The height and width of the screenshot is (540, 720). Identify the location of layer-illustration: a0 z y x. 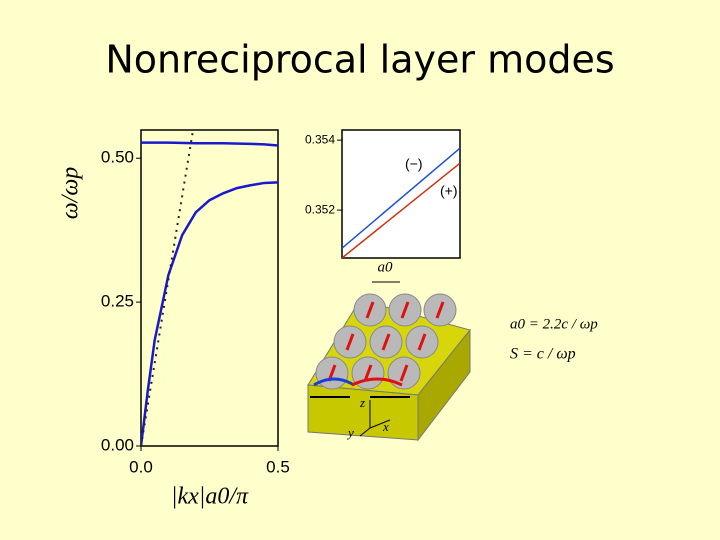
(389, 350).